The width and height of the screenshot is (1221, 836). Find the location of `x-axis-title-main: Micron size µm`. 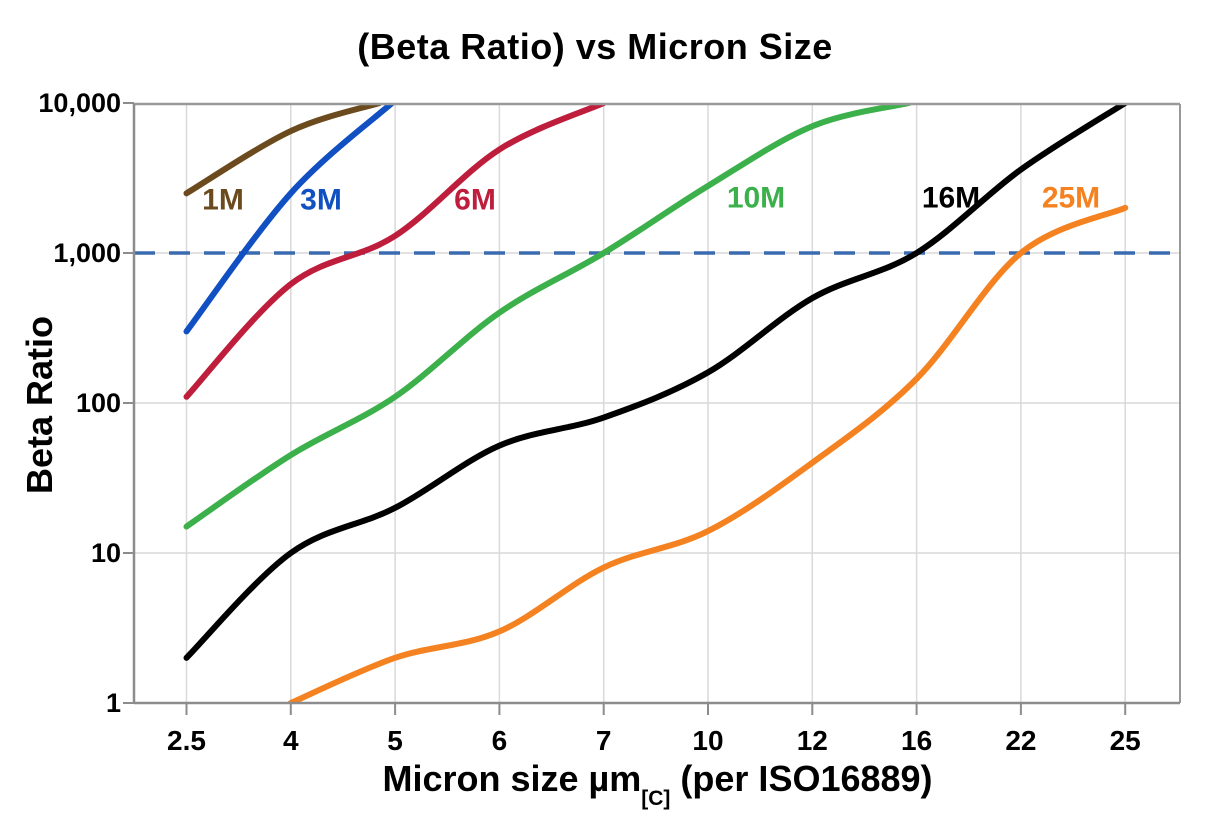

x-axis-title-main: Micron size µm is located at coordinates (512, 778).